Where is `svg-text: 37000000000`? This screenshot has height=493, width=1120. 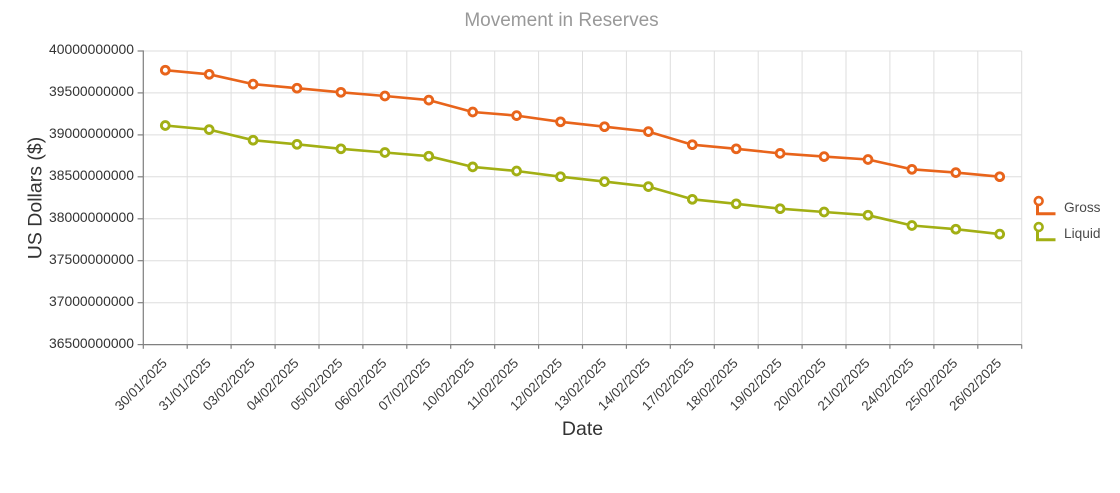 svg-text: 37000000000 is located at coordinates (91, 301).